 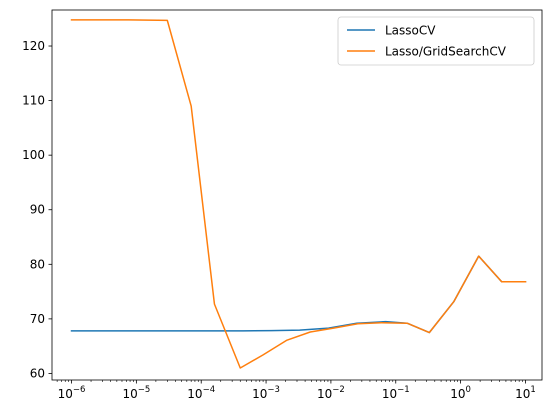 What do you see at coordinates (201, 393) in the screenshot?
I see `x-tick-label: 10⁻⁴` at bounding box center [201, 393].